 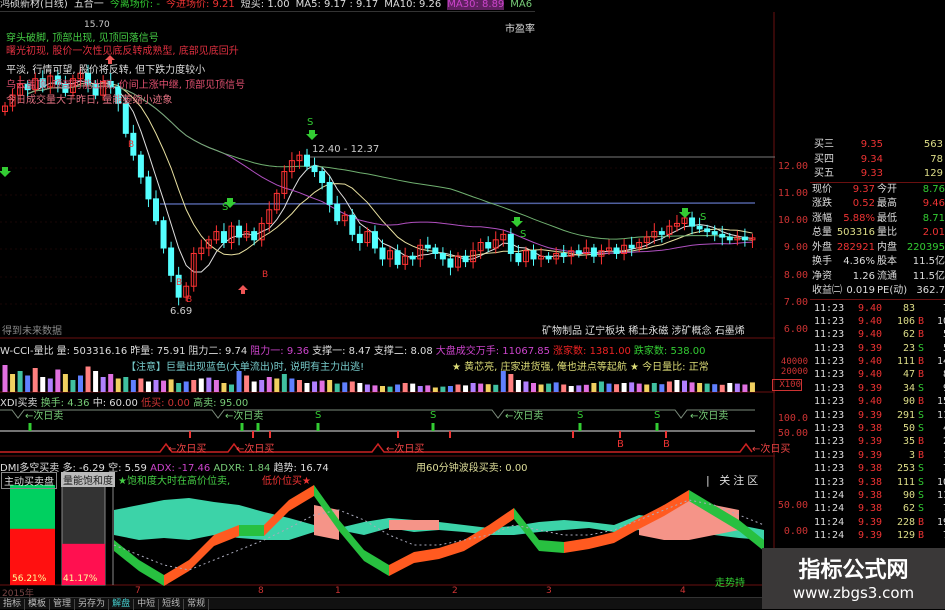 What do you see at coordinates (30, 468) in the screenshot?
I see `dmi-name: DMI多空买卖` at bounding box center [30, 468].